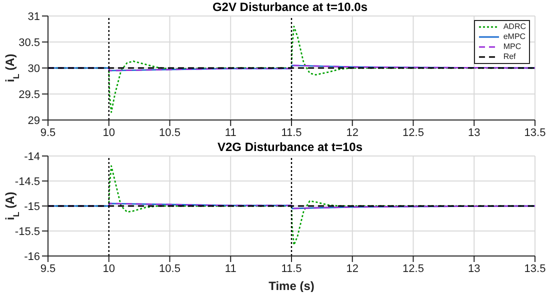 The image size is (550, 297). Describe the element at coordinates (29, 94) in the screenshot. I see `y-tick-label: 29.5` at that location.